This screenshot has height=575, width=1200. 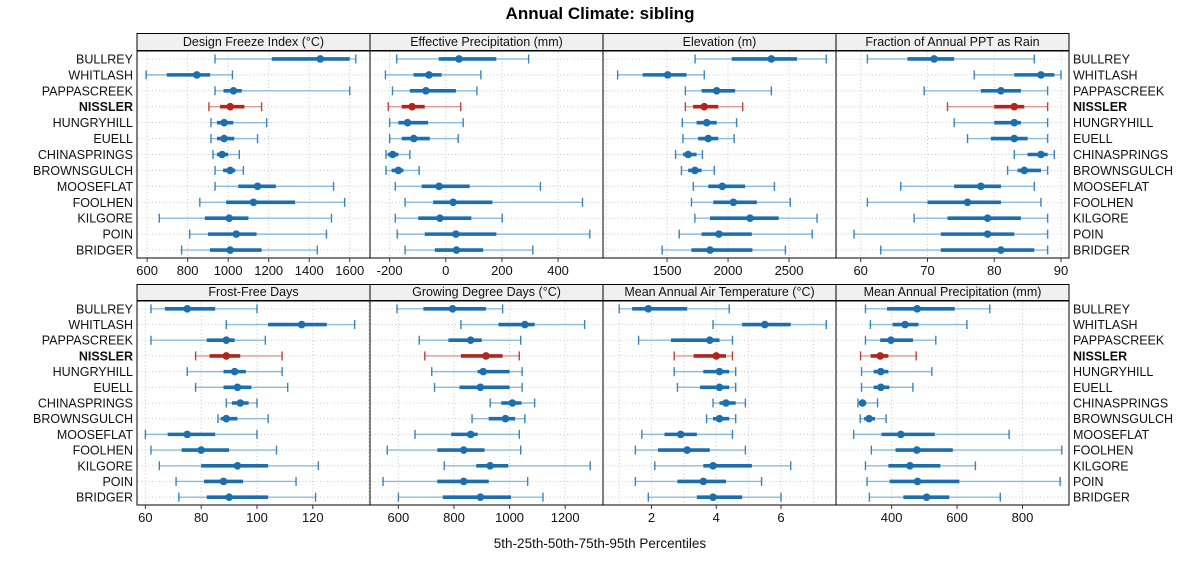 I want to click on x-tick-label: 200, so click(x=502, y=270).